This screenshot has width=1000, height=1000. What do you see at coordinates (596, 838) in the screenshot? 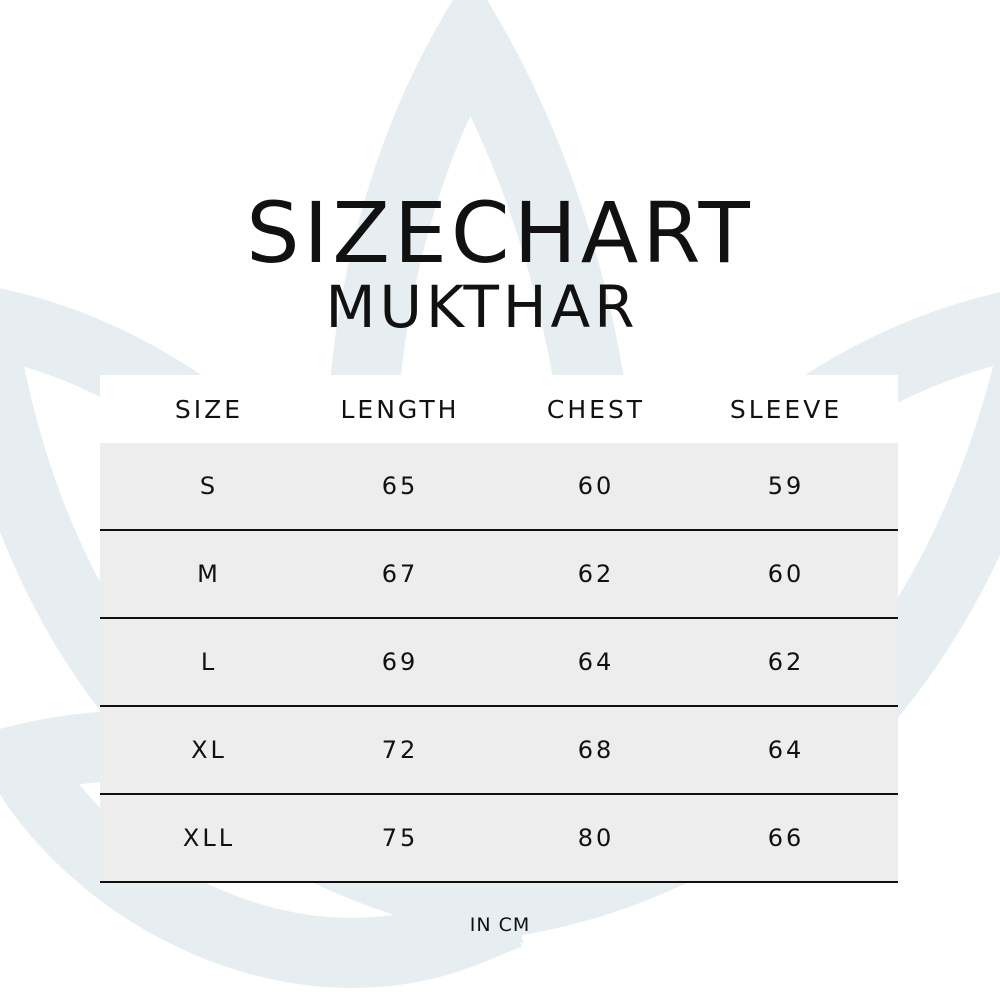
I see `cell-chest: 80` at bounding box center [596, 838].